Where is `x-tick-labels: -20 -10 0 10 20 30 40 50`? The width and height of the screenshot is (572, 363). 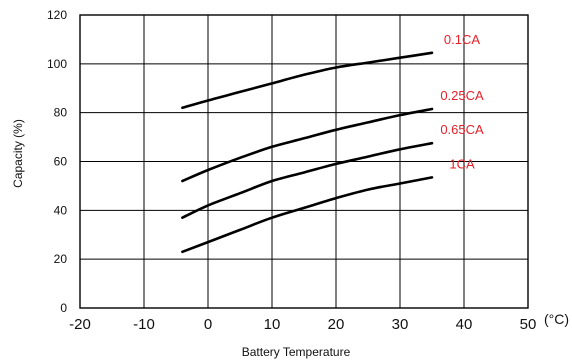 x-tick-labels: -20 -10 0 10 20 30 40 50 is located at coordinates (302, 324).